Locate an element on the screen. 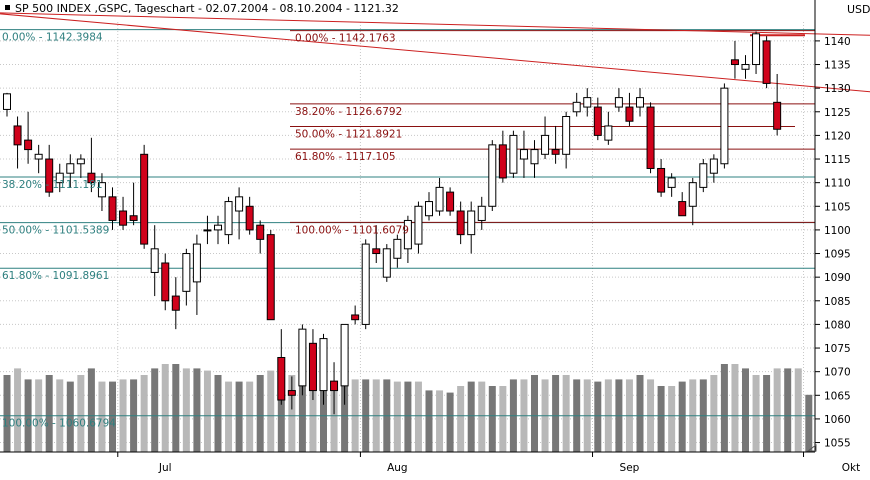  fib-label-set2: 0.00% - 1142.1763 is located at coordinates (345, 39).